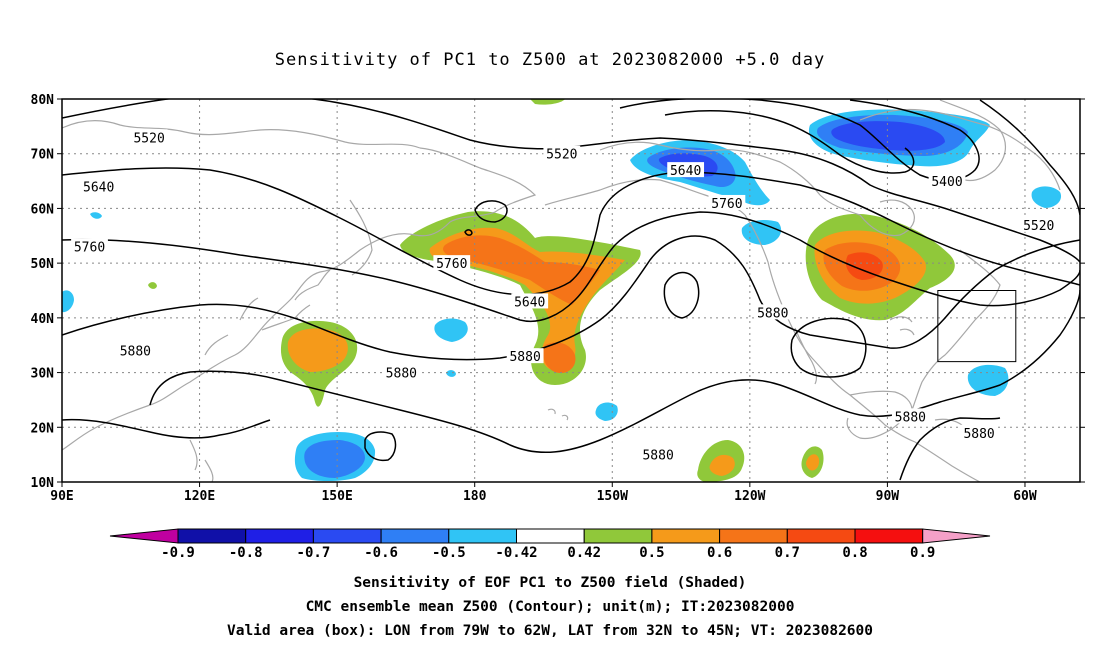 This screenshot has width=1100, height=650. Describe the element at coordinates (854, 553) in the screenshot. I see `colorbar-label: 0.8` at that location.